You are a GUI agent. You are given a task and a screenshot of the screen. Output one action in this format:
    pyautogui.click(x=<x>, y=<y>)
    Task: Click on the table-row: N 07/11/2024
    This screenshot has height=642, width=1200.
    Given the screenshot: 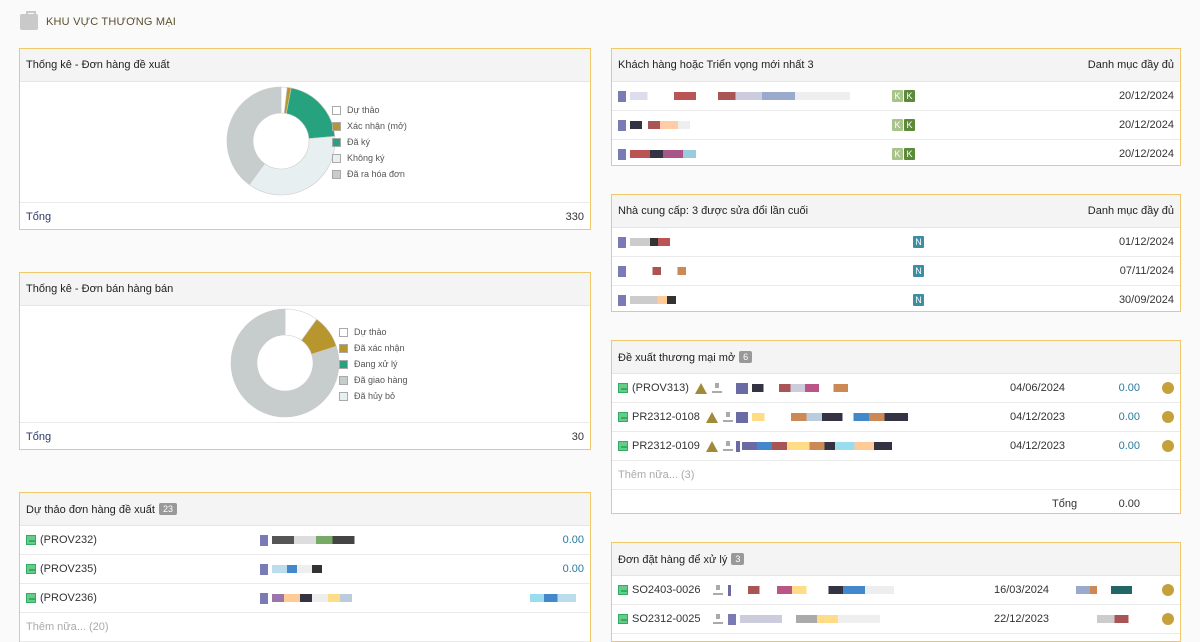 What is the action you would take?
    pyautogui.click(x=896, y=271)
    